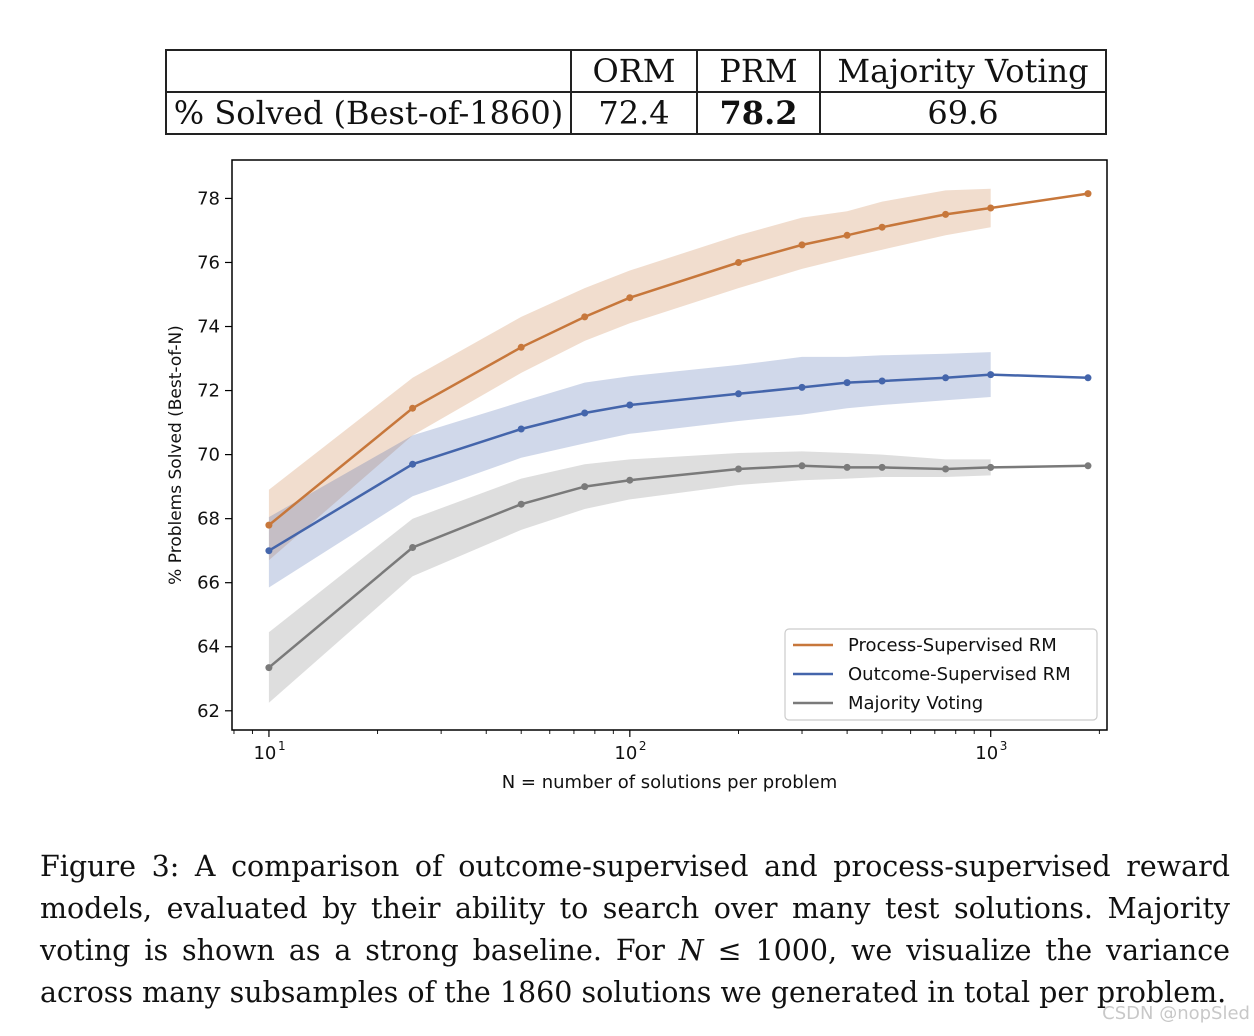 The width and height of the screenshot is (1254, 1036). I want to click on y-tick-label: 66, so click(208, 583).